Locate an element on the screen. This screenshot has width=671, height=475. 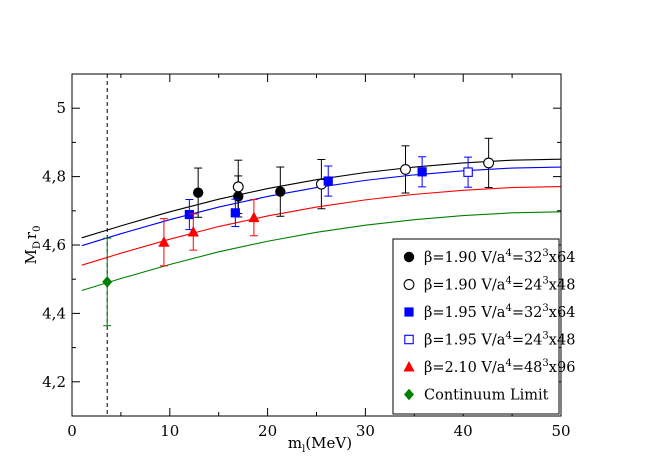
legend-label-5: β=2.10 V/a4=483x96 is located at coordinates (499, 367).